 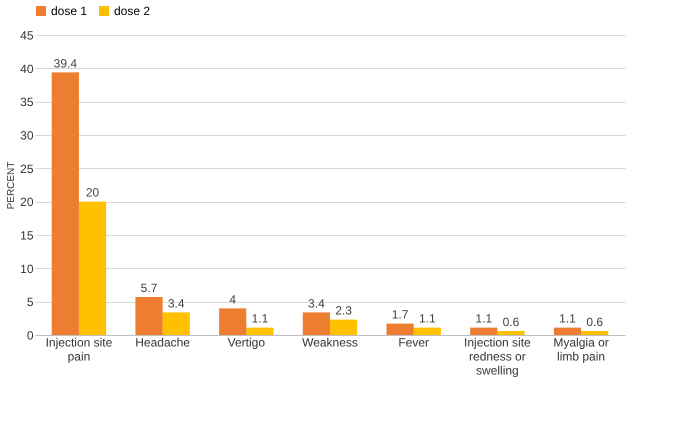 I want to click on data-label: 1.7, so click(x=400, y=315).